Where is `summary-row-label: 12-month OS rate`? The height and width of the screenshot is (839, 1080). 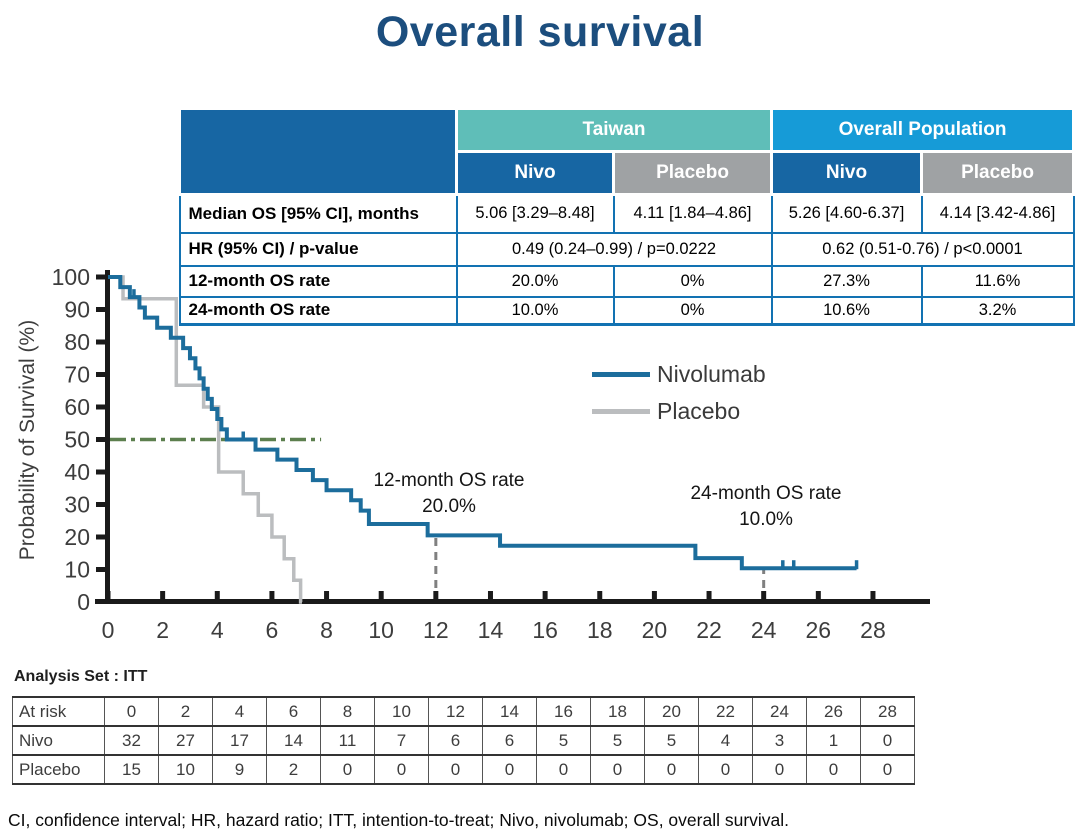
summary-row-label: 12-month OS rate is located at coordinates (318, 281).